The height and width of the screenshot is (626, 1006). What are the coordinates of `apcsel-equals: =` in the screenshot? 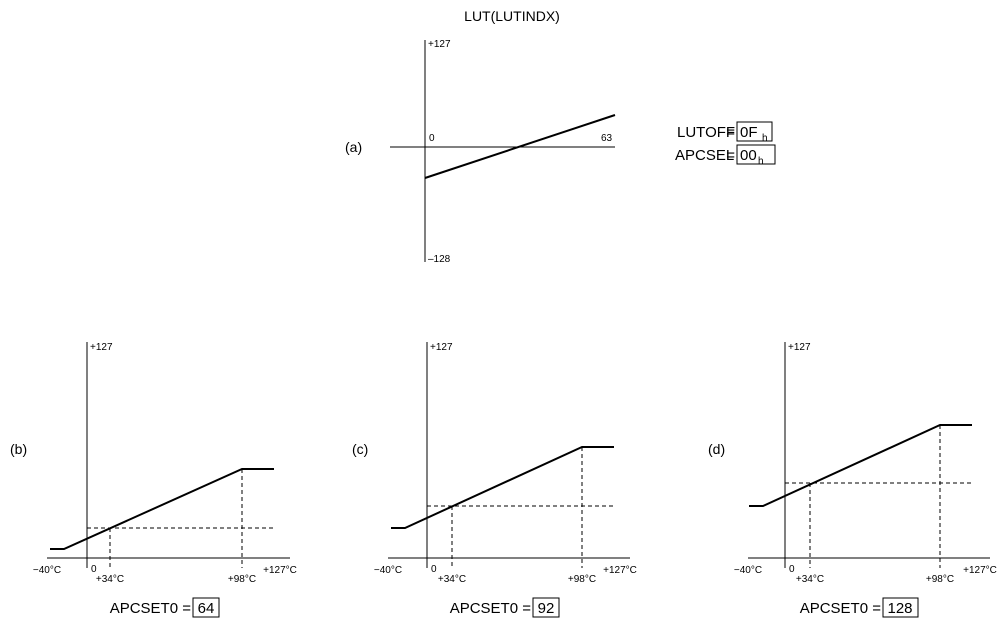 It's located at (730, 155).